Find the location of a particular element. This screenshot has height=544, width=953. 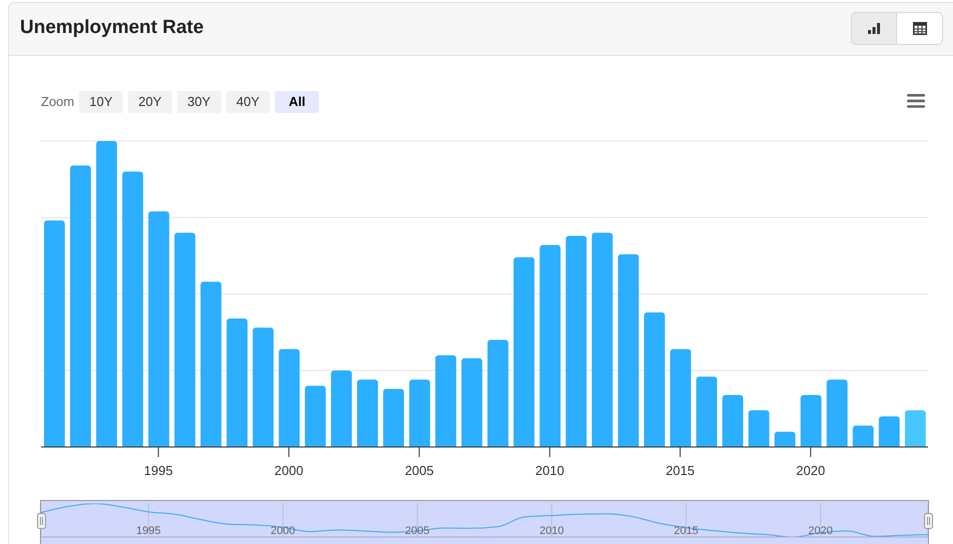

zoom-button: 30Y is located at coordinates (199, 102).